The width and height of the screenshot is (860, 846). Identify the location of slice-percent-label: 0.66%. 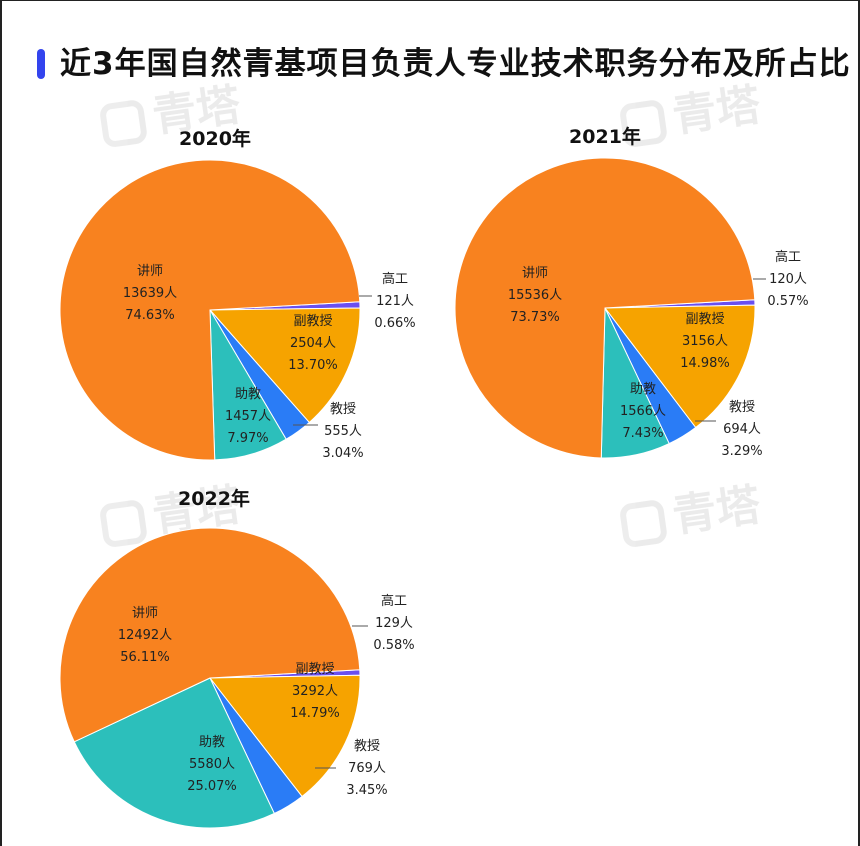
(394, 323).